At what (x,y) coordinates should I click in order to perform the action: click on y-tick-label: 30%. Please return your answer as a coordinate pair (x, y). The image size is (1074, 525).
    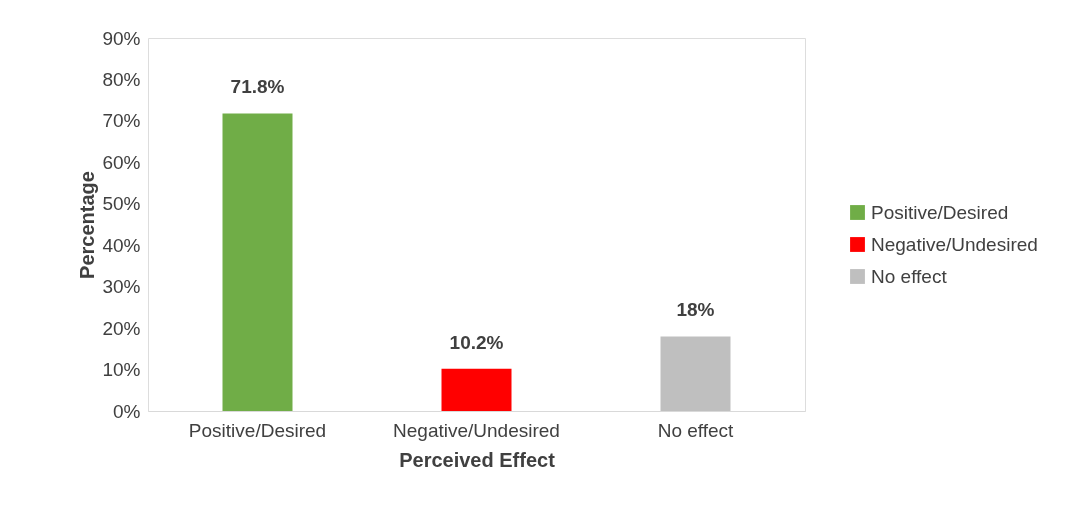
    Looking at the image, I should click on (121, 287).